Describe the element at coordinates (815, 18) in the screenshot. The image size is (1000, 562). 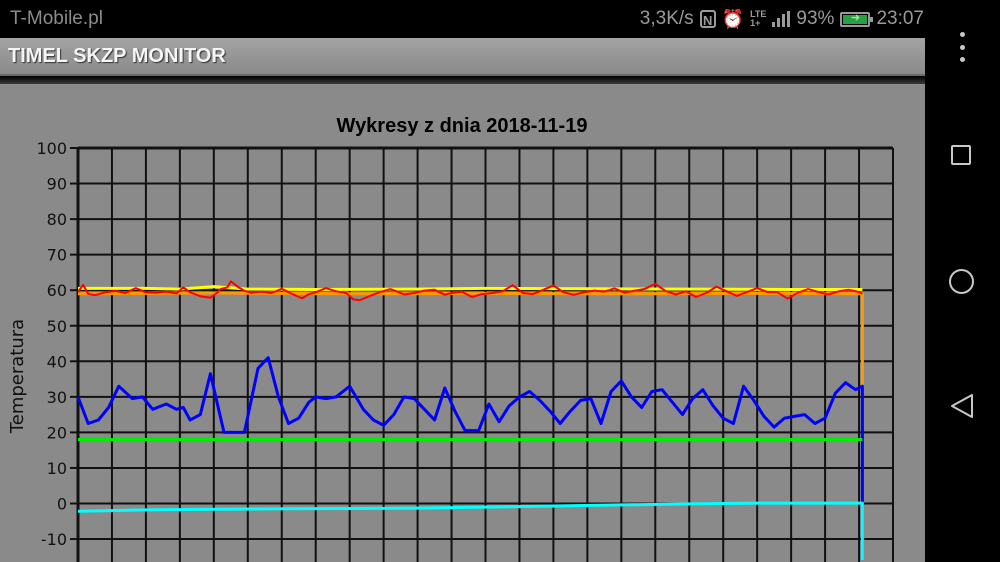
I see `battery-percent: 93%` at that location.